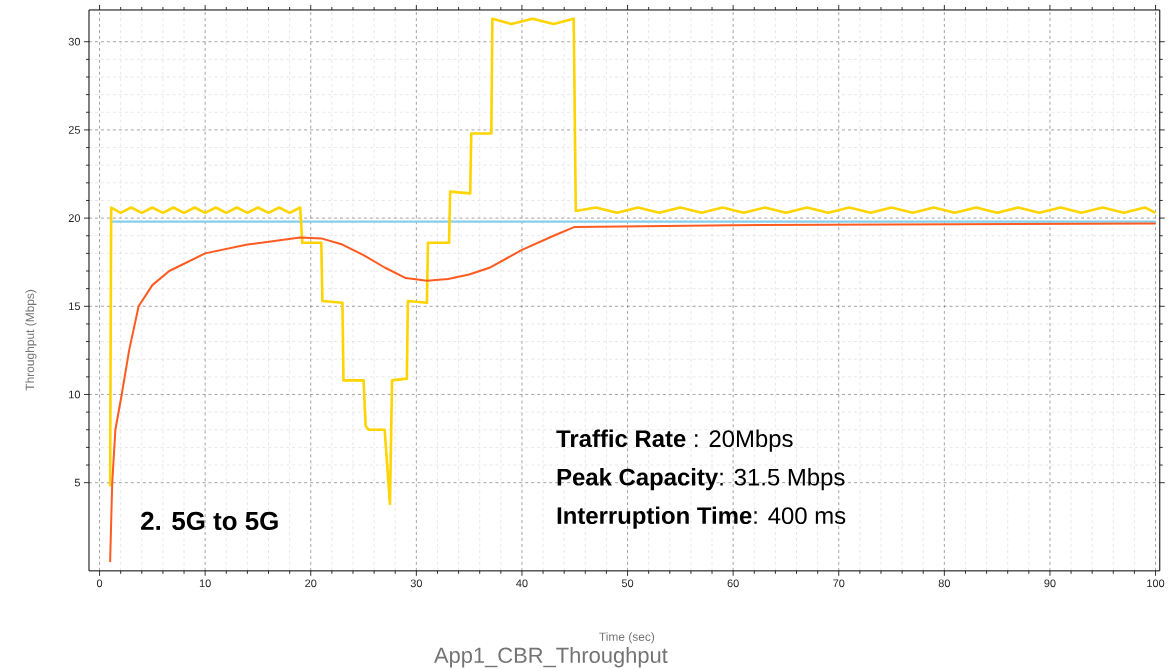 This screenshot has width=1168, height=669. What do you see at coordinates (551, 657) in the screenshot?
I see `text: App1_CBR_Throughput` at bounding box center [551, 657].